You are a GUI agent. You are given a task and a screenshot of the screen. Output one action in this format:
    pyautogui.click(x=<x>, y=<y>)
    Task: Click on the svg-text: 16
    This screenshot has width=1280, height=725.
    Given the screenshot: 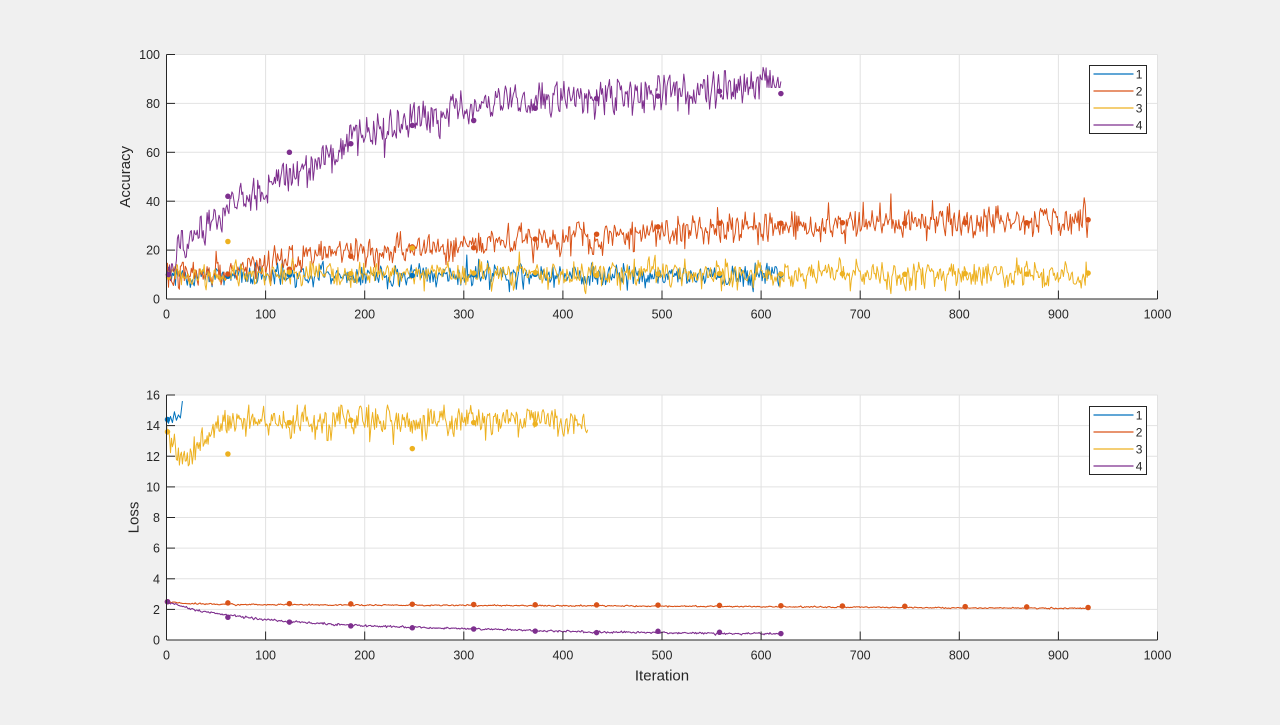 What is the action you would take?
    pyautogui.click(x=153, y=396)
    